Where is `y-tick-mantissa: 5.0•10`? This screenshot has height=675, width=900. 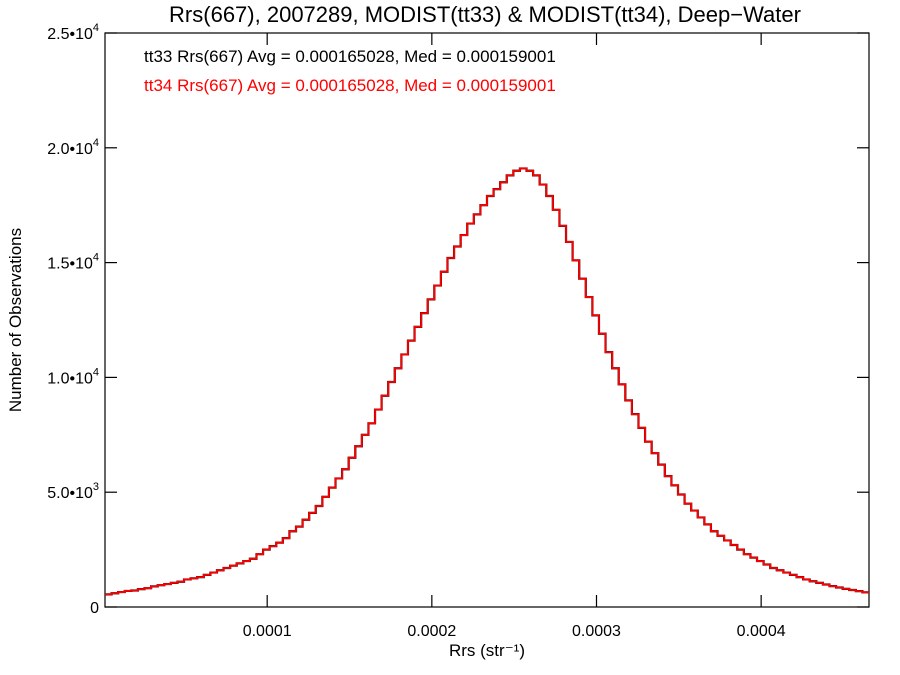 y-tick-mantissa: 5.0•10 is located at coordinates (70, 493).